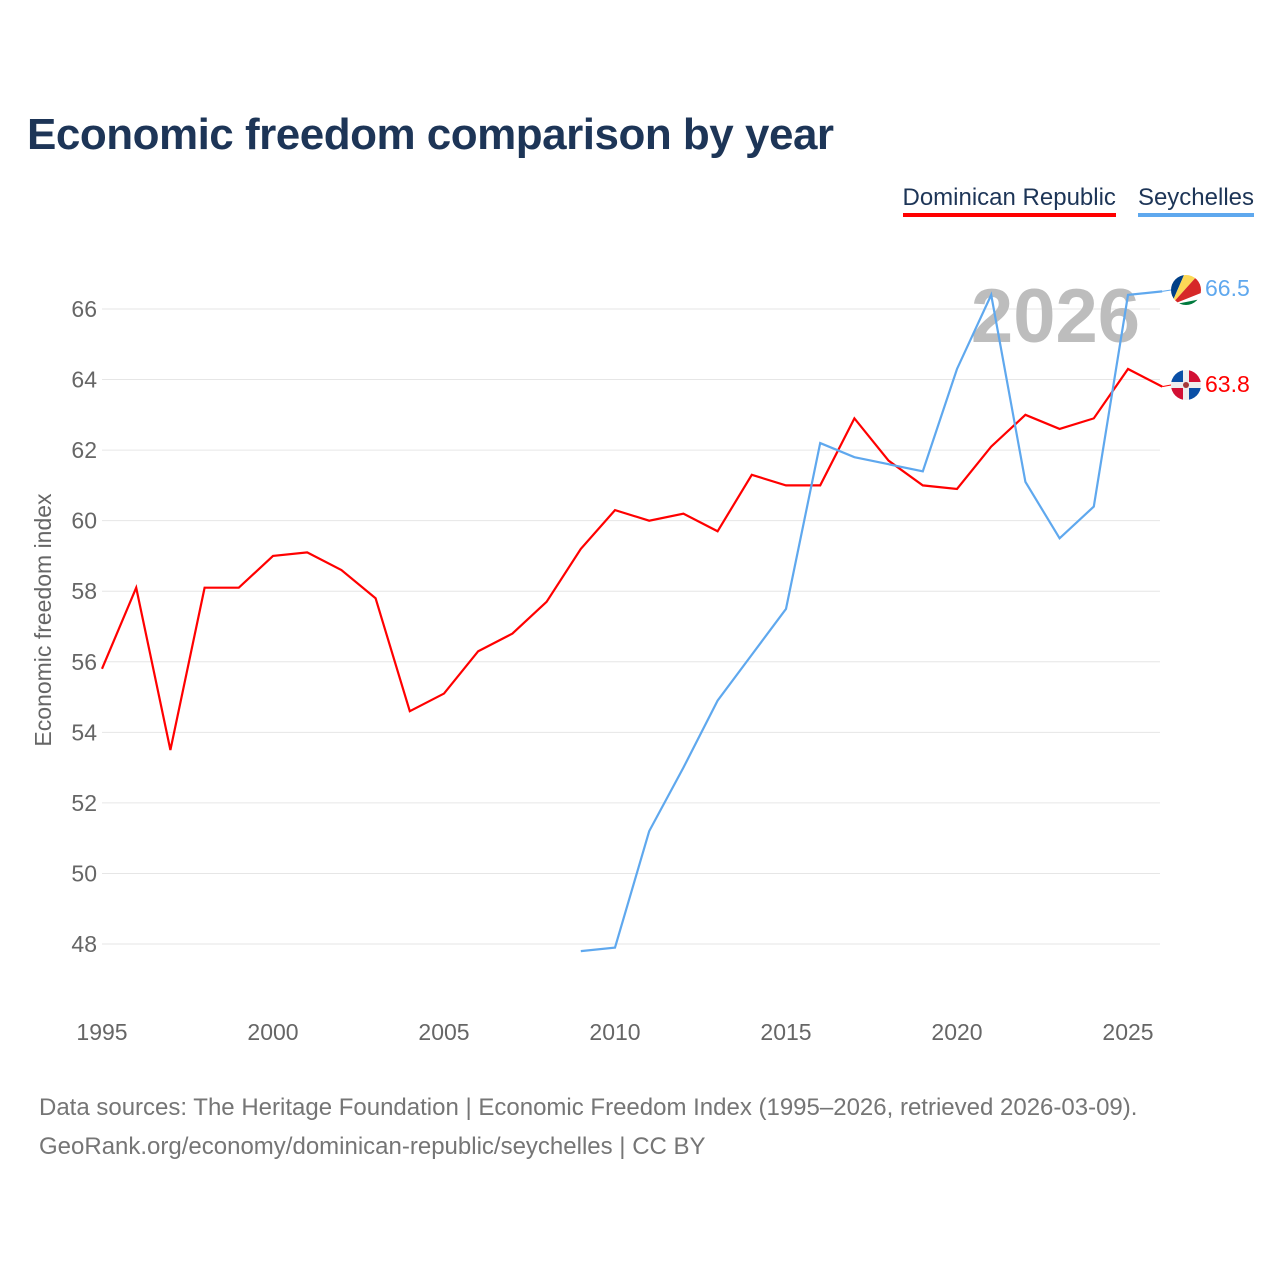 The width and height of the screenshot is (1280, 1280). Describe the element at coordinates (84, 662) in the screenshot. I see `y-tick-label: 56` at that location.